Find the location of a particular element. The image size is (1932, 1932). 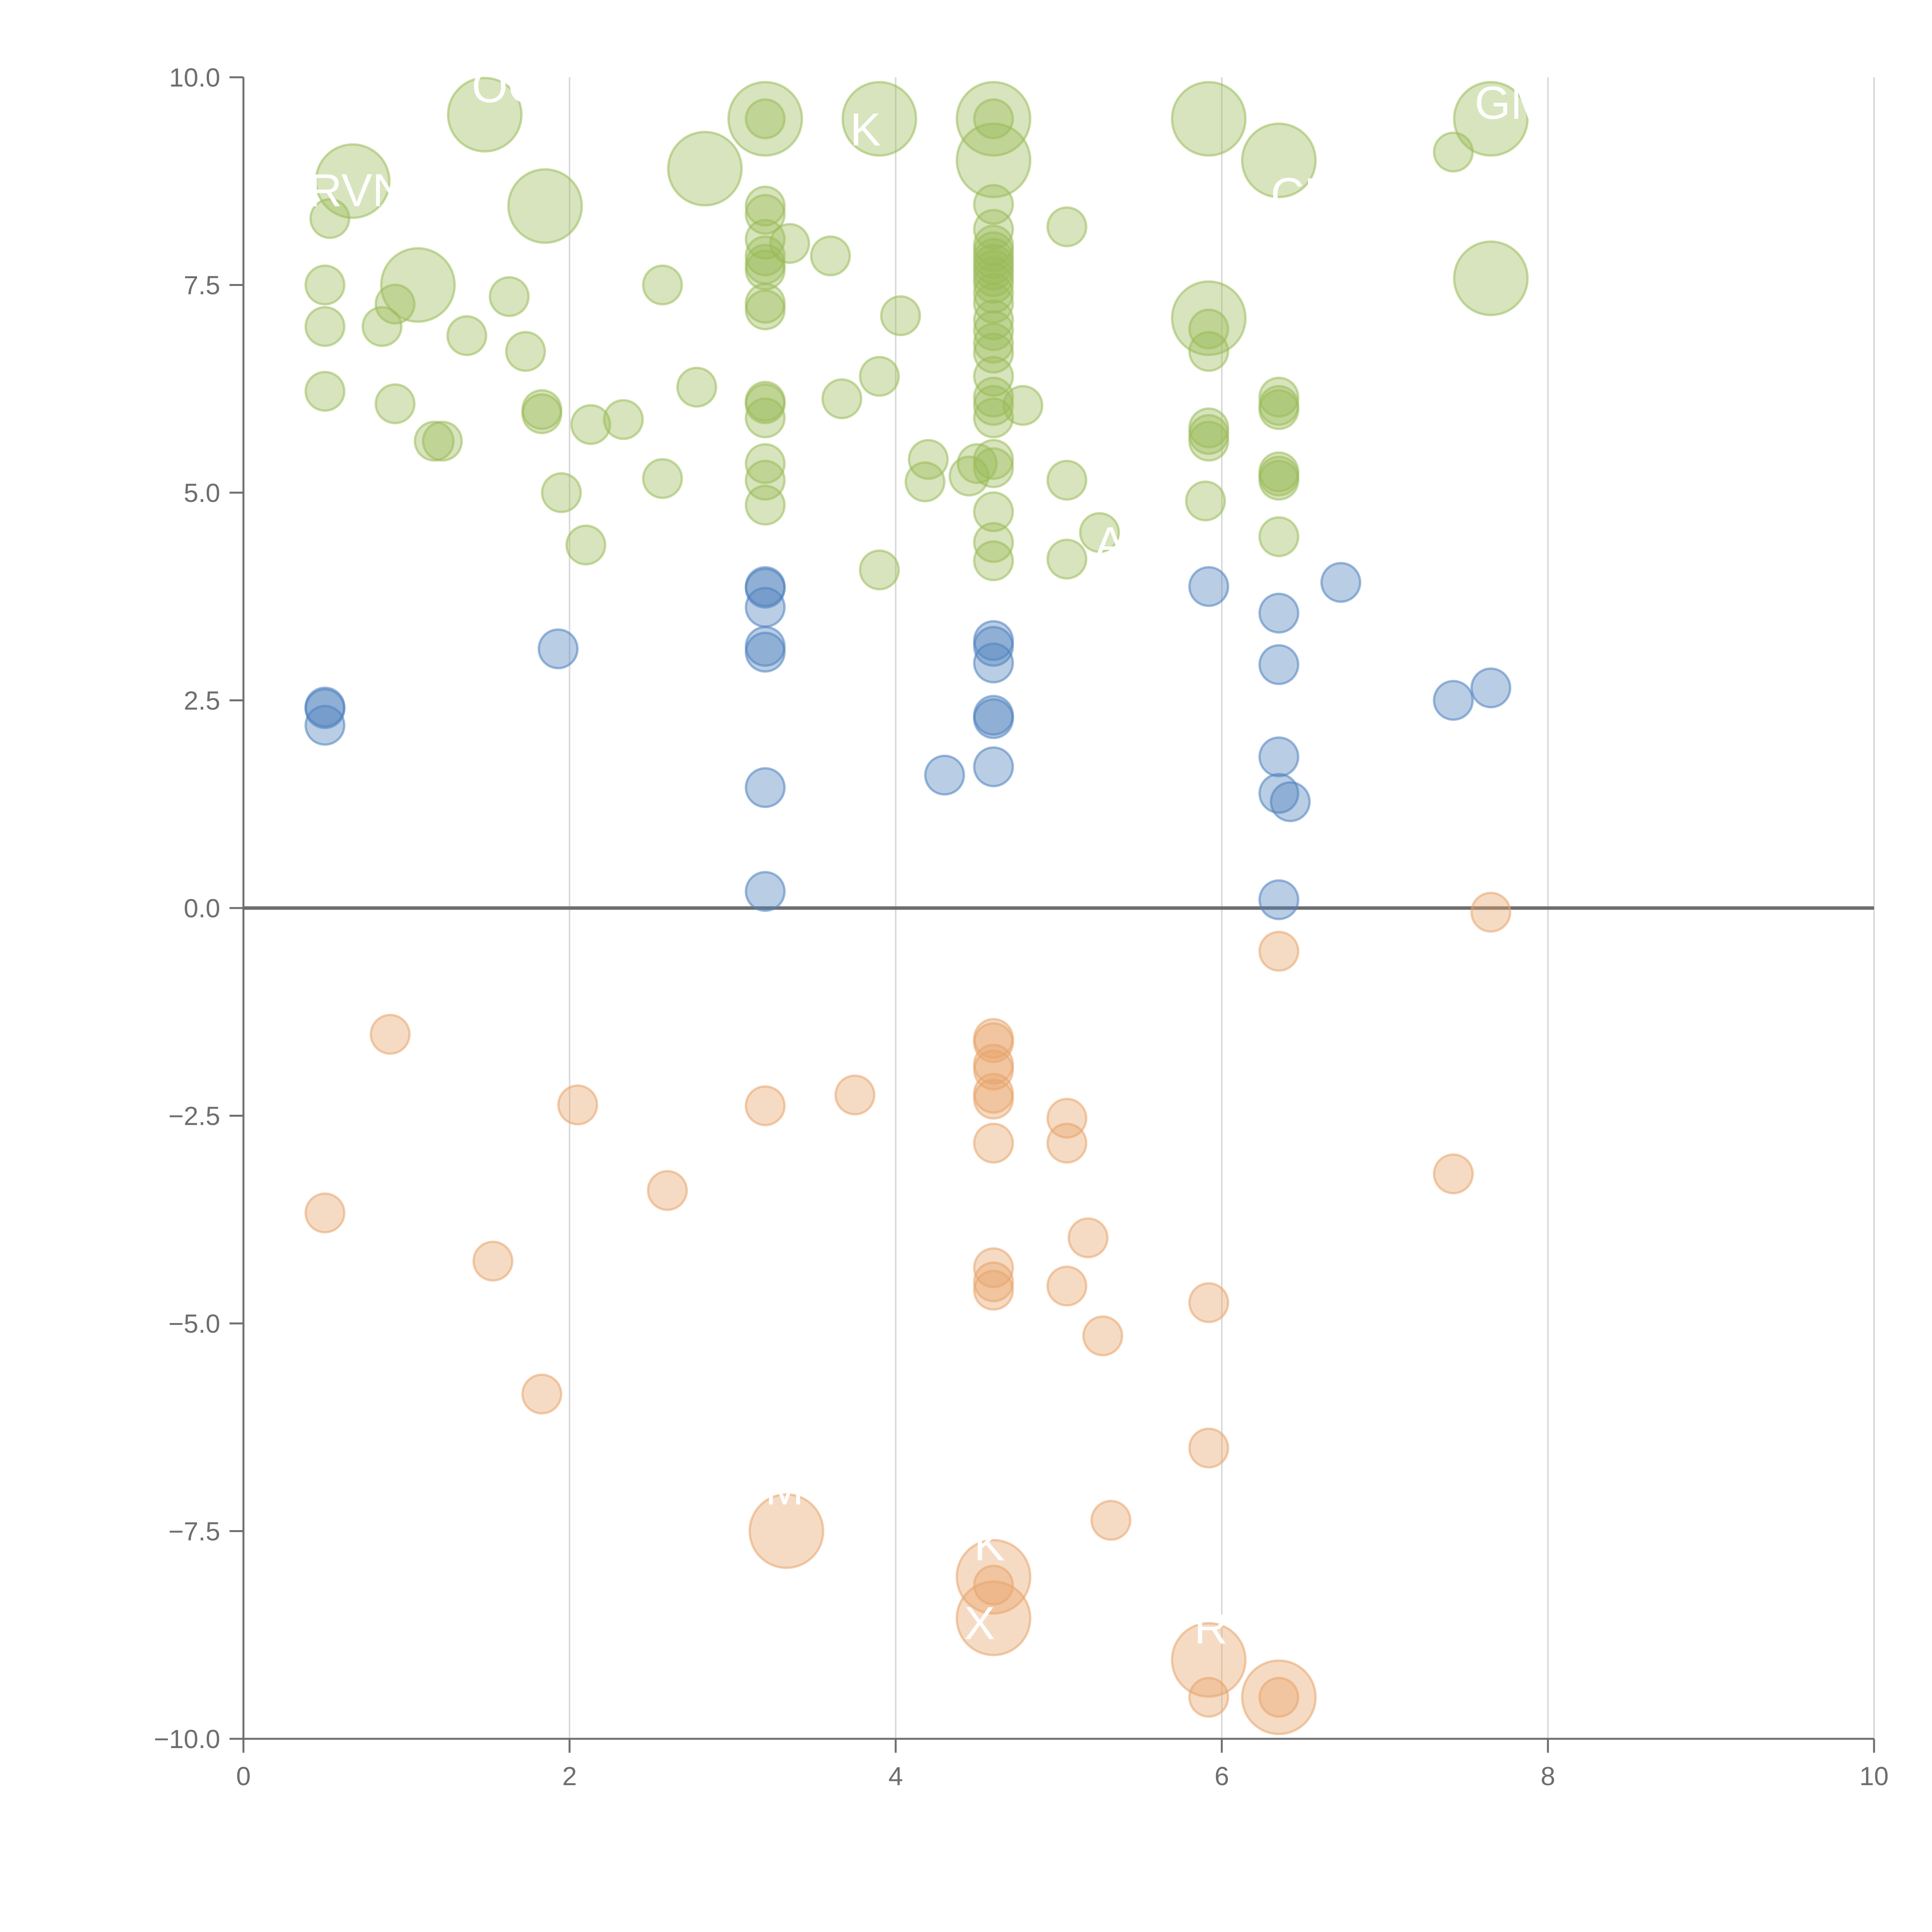

y-tick-label: −2.5 is located at coordinates (194, 1116).